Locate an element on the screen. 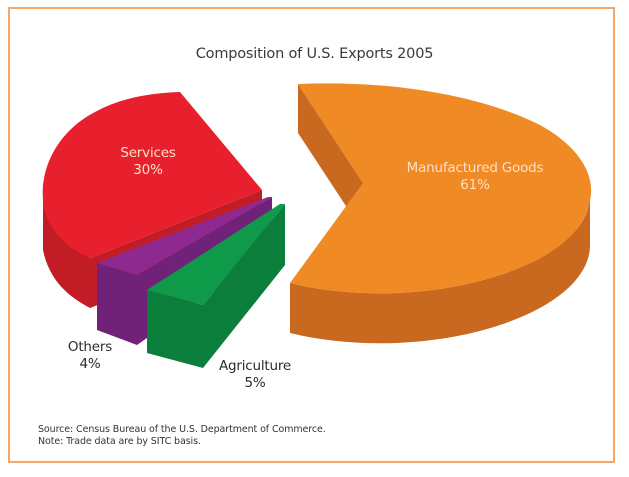 The image size is (629, 477). label-services-name: Services is located at coordinates (148, 153).